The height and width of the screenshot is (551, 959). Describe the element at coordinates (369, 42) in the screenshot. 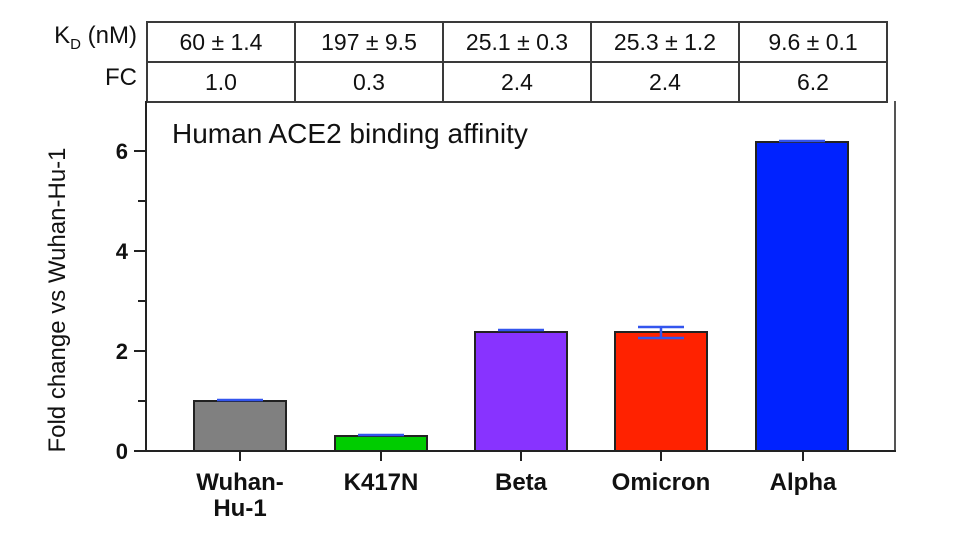

I see `kd-cell: 197 ± 9.5` at that location.